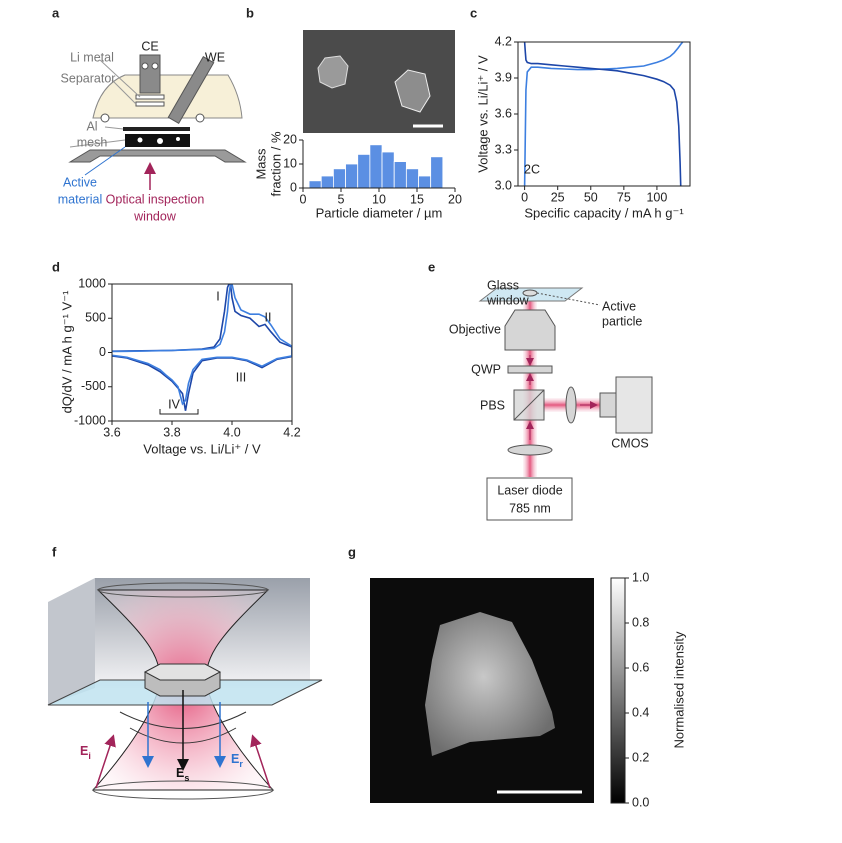 The width and height of the screenshot is (842, 843). Describe the element at coordinates (155, 199) in the screenshot. I see `label: Optical inspection` at that location.